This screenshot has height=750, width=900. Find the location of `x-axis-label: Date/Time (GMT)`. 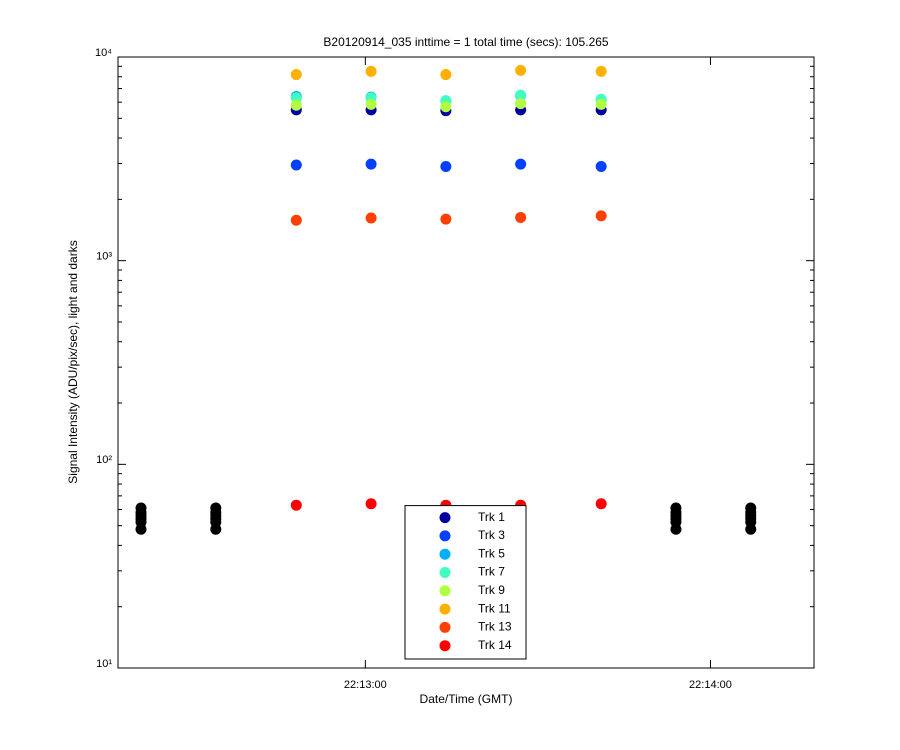

x-axis-label: Date/Time (GMT) is located at coordinates (466, 699).